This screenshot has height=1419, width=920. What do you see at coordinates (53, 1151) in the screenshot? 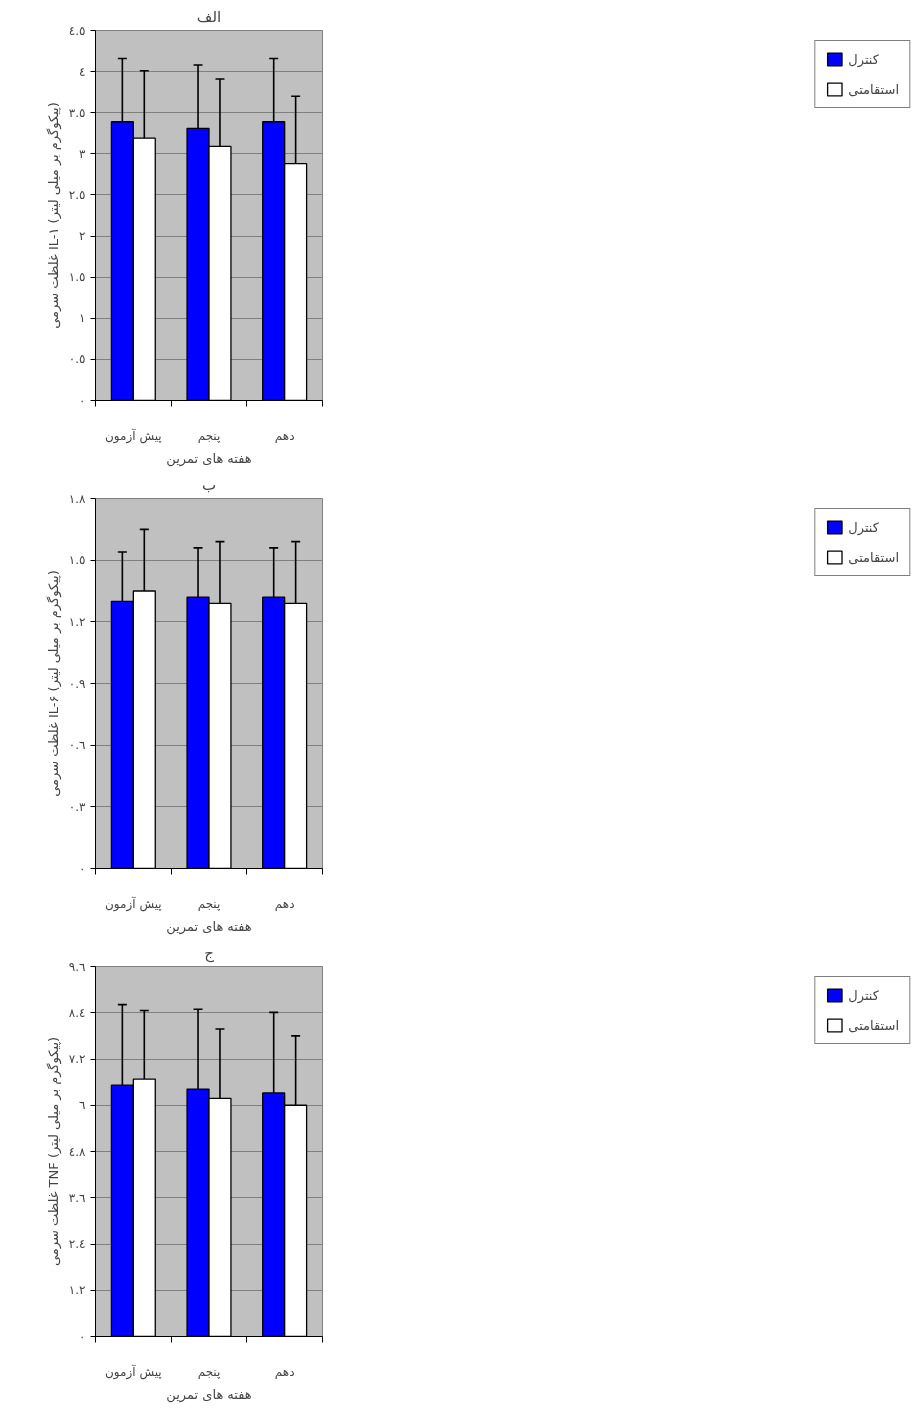
I see `y-axis-title: غلظت سرمی TNF (پیکوگرم بر میلی لیتر)` at bounding box center [53, 1151].